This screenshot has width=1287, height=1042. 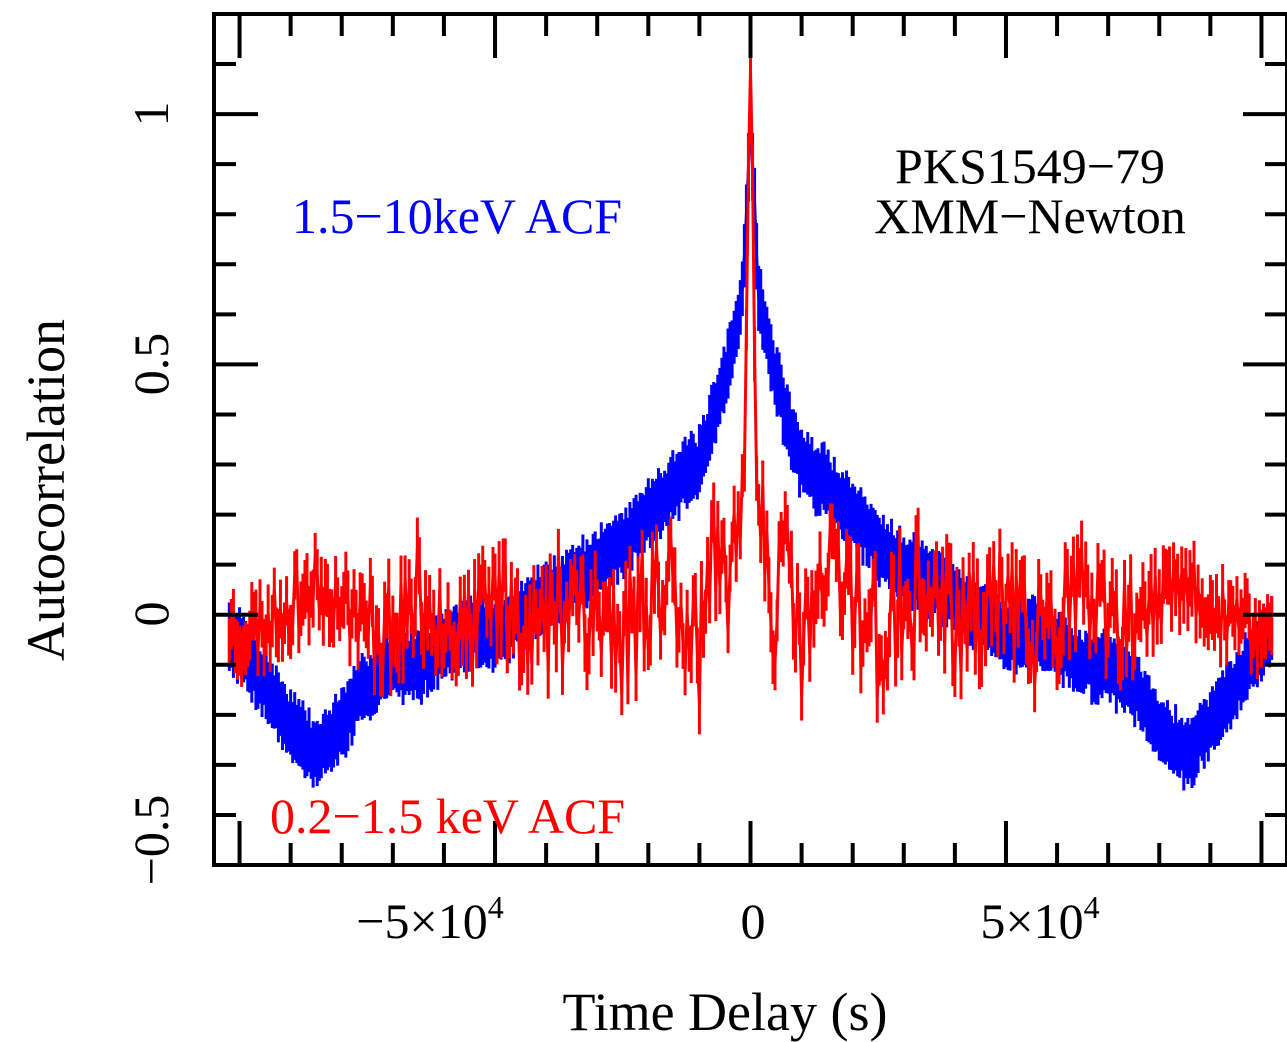 What do you see at coordinates (727, 919) in the screenshot?
I see `x-tick-labels: −5×10⁴ 0 5×10⁴` at bounding box center [727, 919].